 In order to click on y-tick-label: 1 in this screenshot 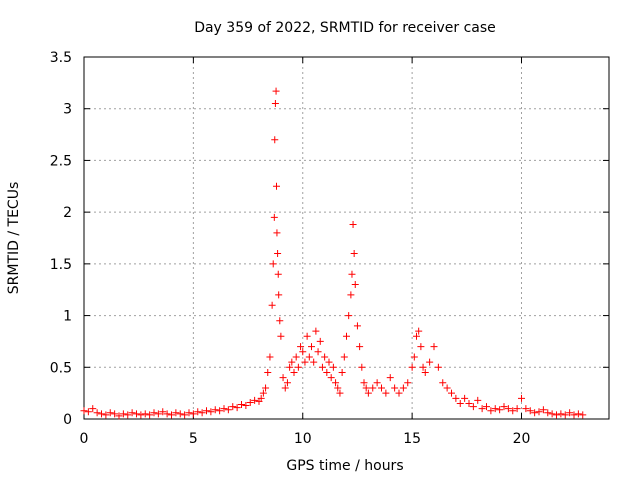, I will do `click(67, 317)`.